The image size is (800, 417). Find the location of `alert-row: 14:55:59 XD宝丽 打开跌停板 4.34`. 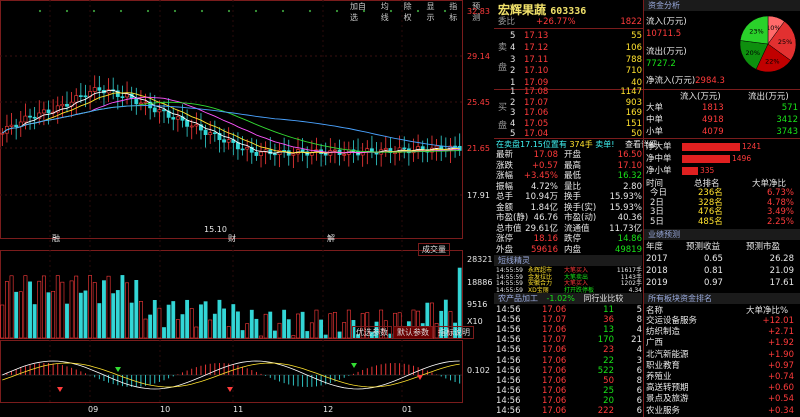

alert-row: 14:55:59 XD宝丽 打开跌停板 4.34 is located at coordinates (569, 290).